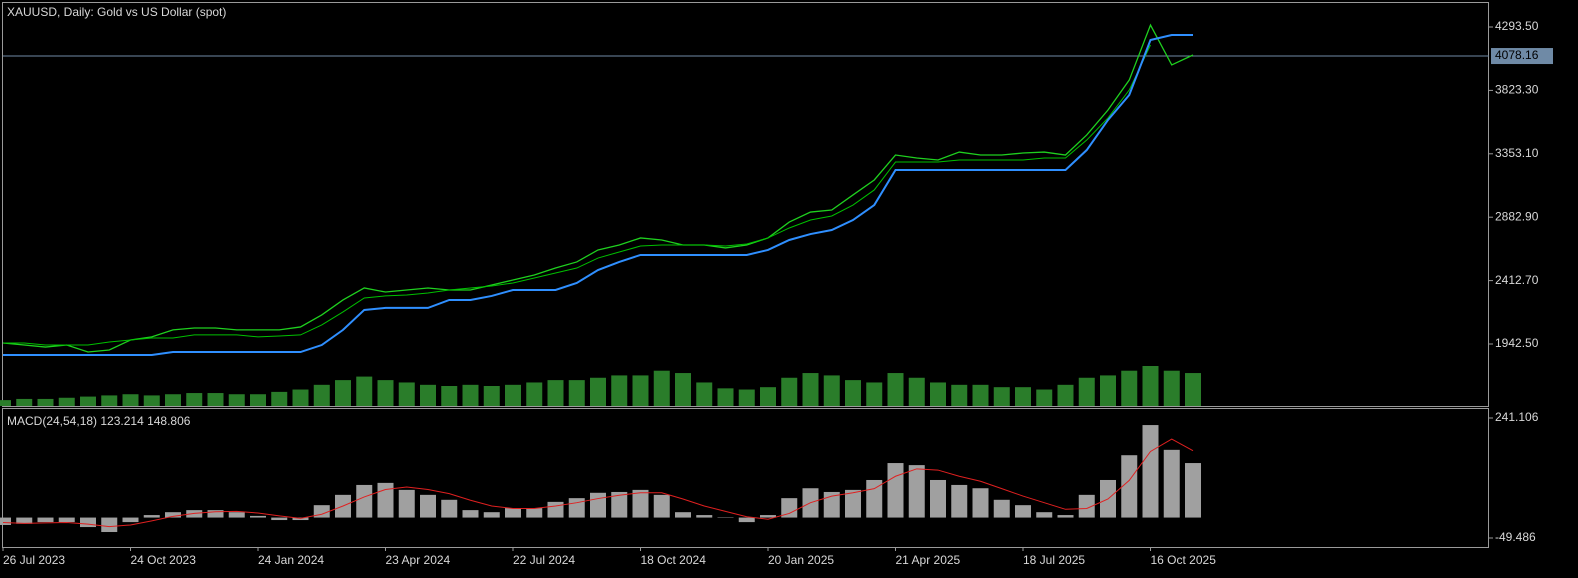  What do you see at coordinates (99, 421) in the screenshot?
I see `macd-title: MACD(24,54,18) 123.214 148.806` at bounding box center [99, 421].